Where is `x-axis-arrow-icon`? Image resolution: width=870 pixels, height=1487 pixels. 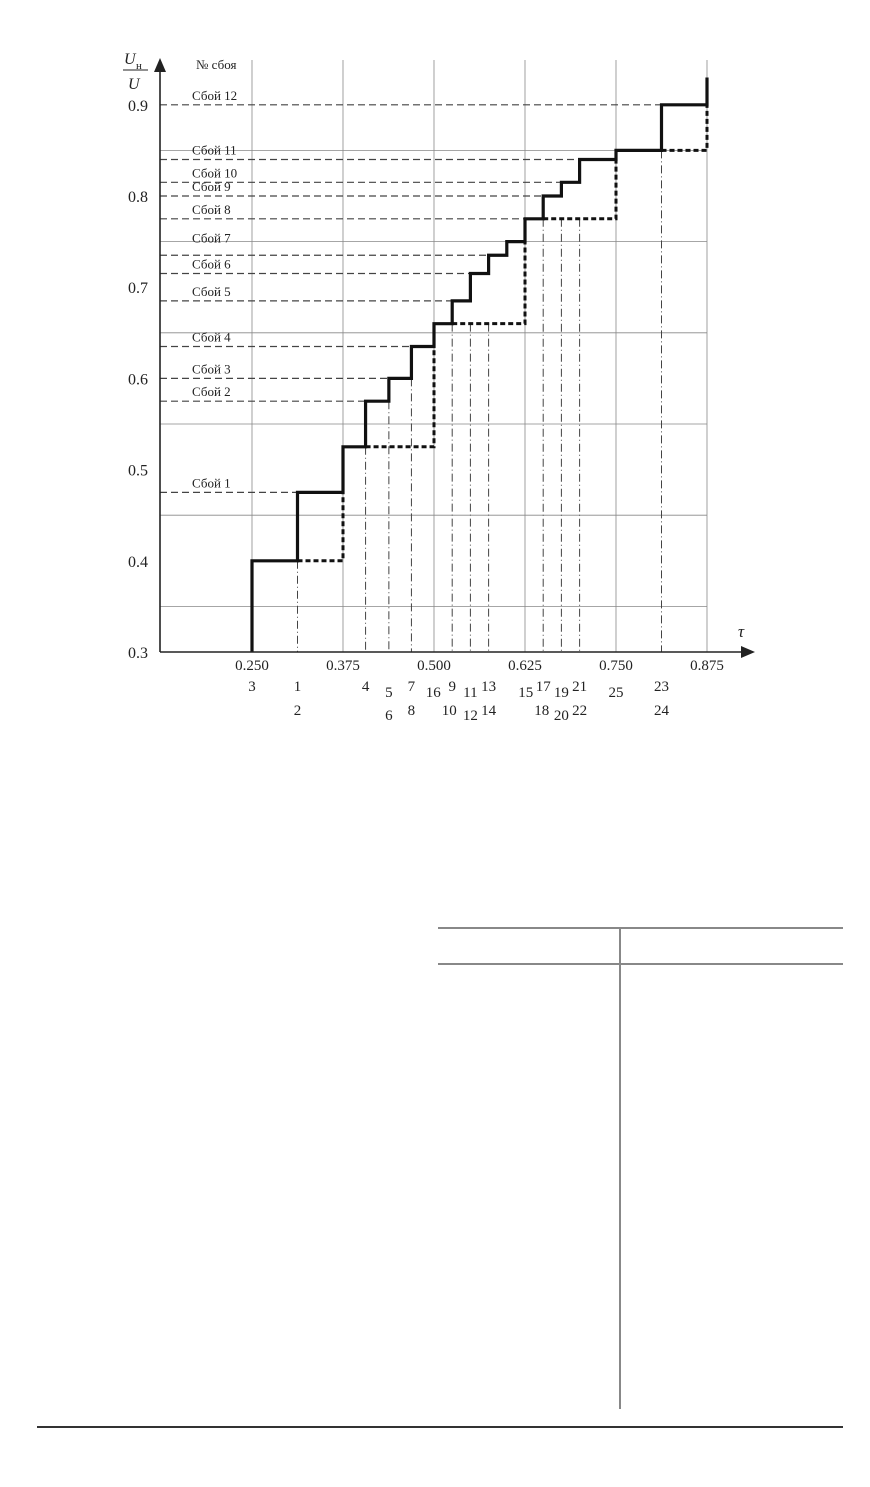
x-axis-arrow-icon is located at coordinates (748, 652).